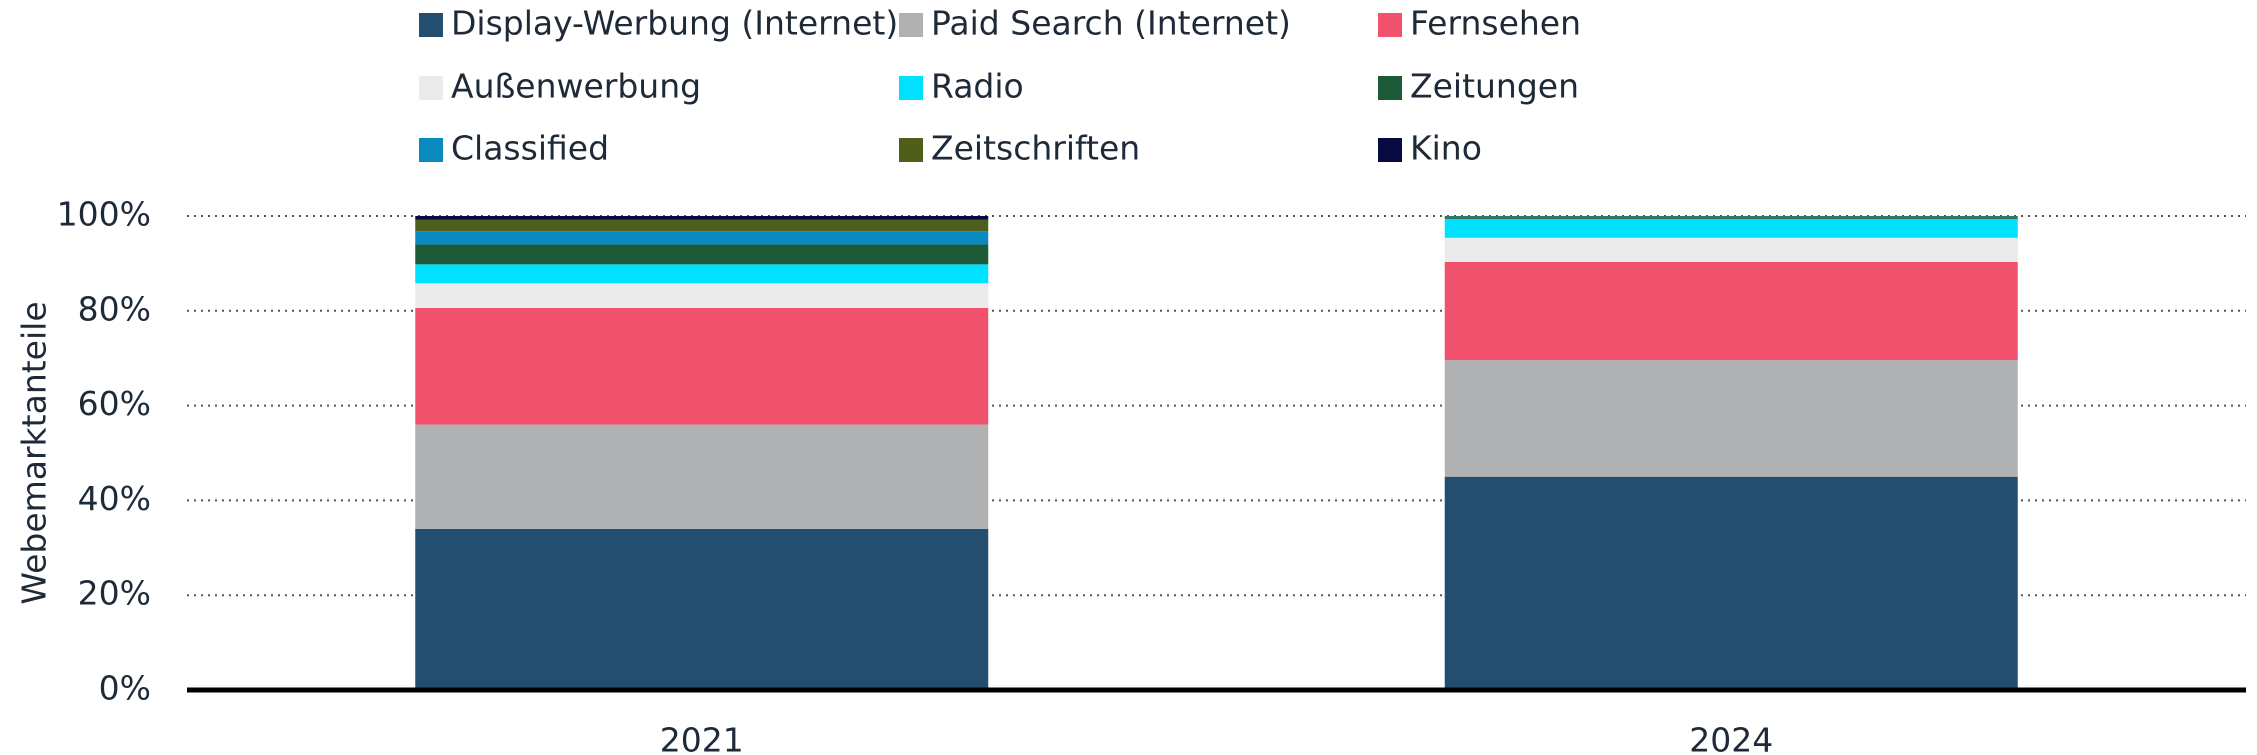  I want to click on y-tick-label: 80%, so click(114, 308).